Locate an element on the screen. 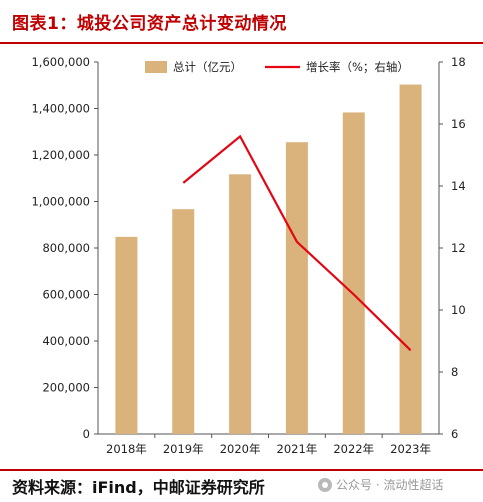  y-left-tick-label: 1,600,000 is located at coordinates (60, 62).